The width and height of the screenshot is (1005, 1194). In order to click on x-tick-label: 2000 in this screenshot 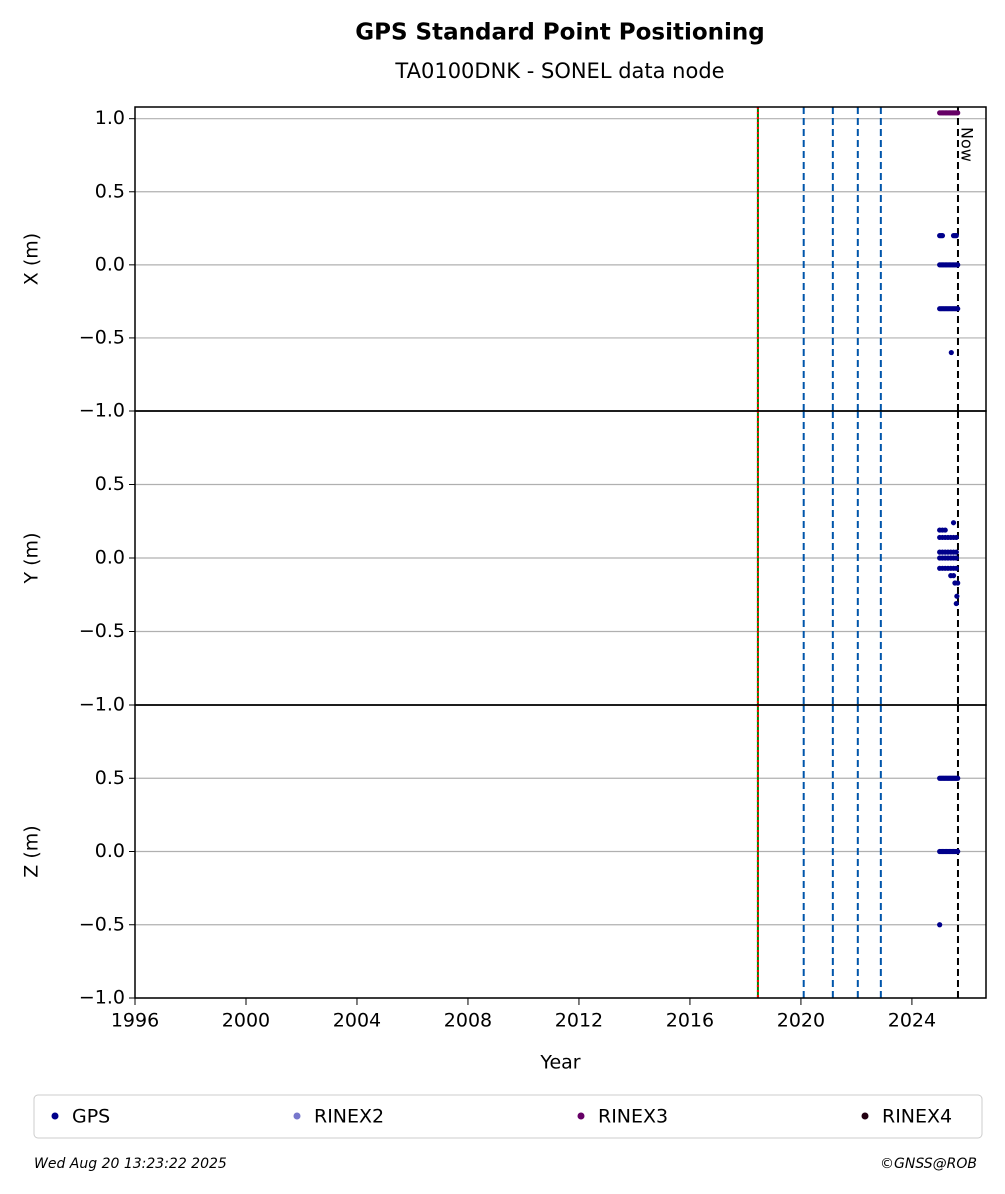, I will do `click(246, 1021)`.